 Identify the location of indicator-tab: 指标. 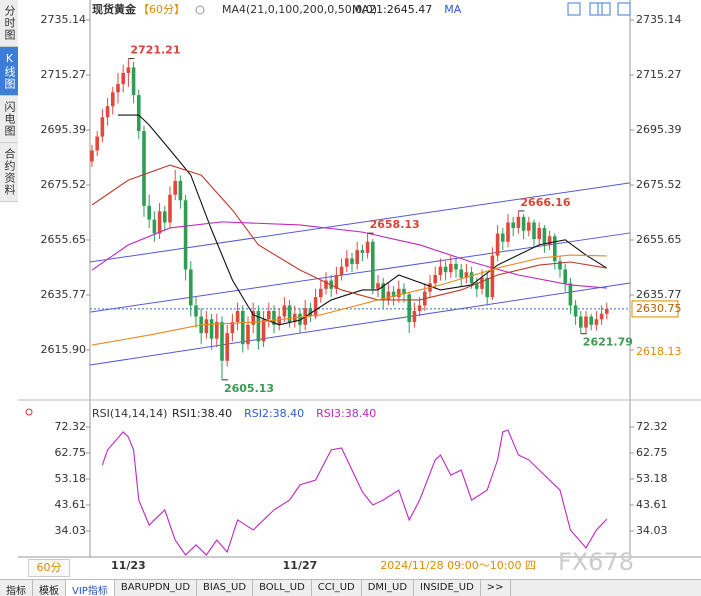
(16, 588).